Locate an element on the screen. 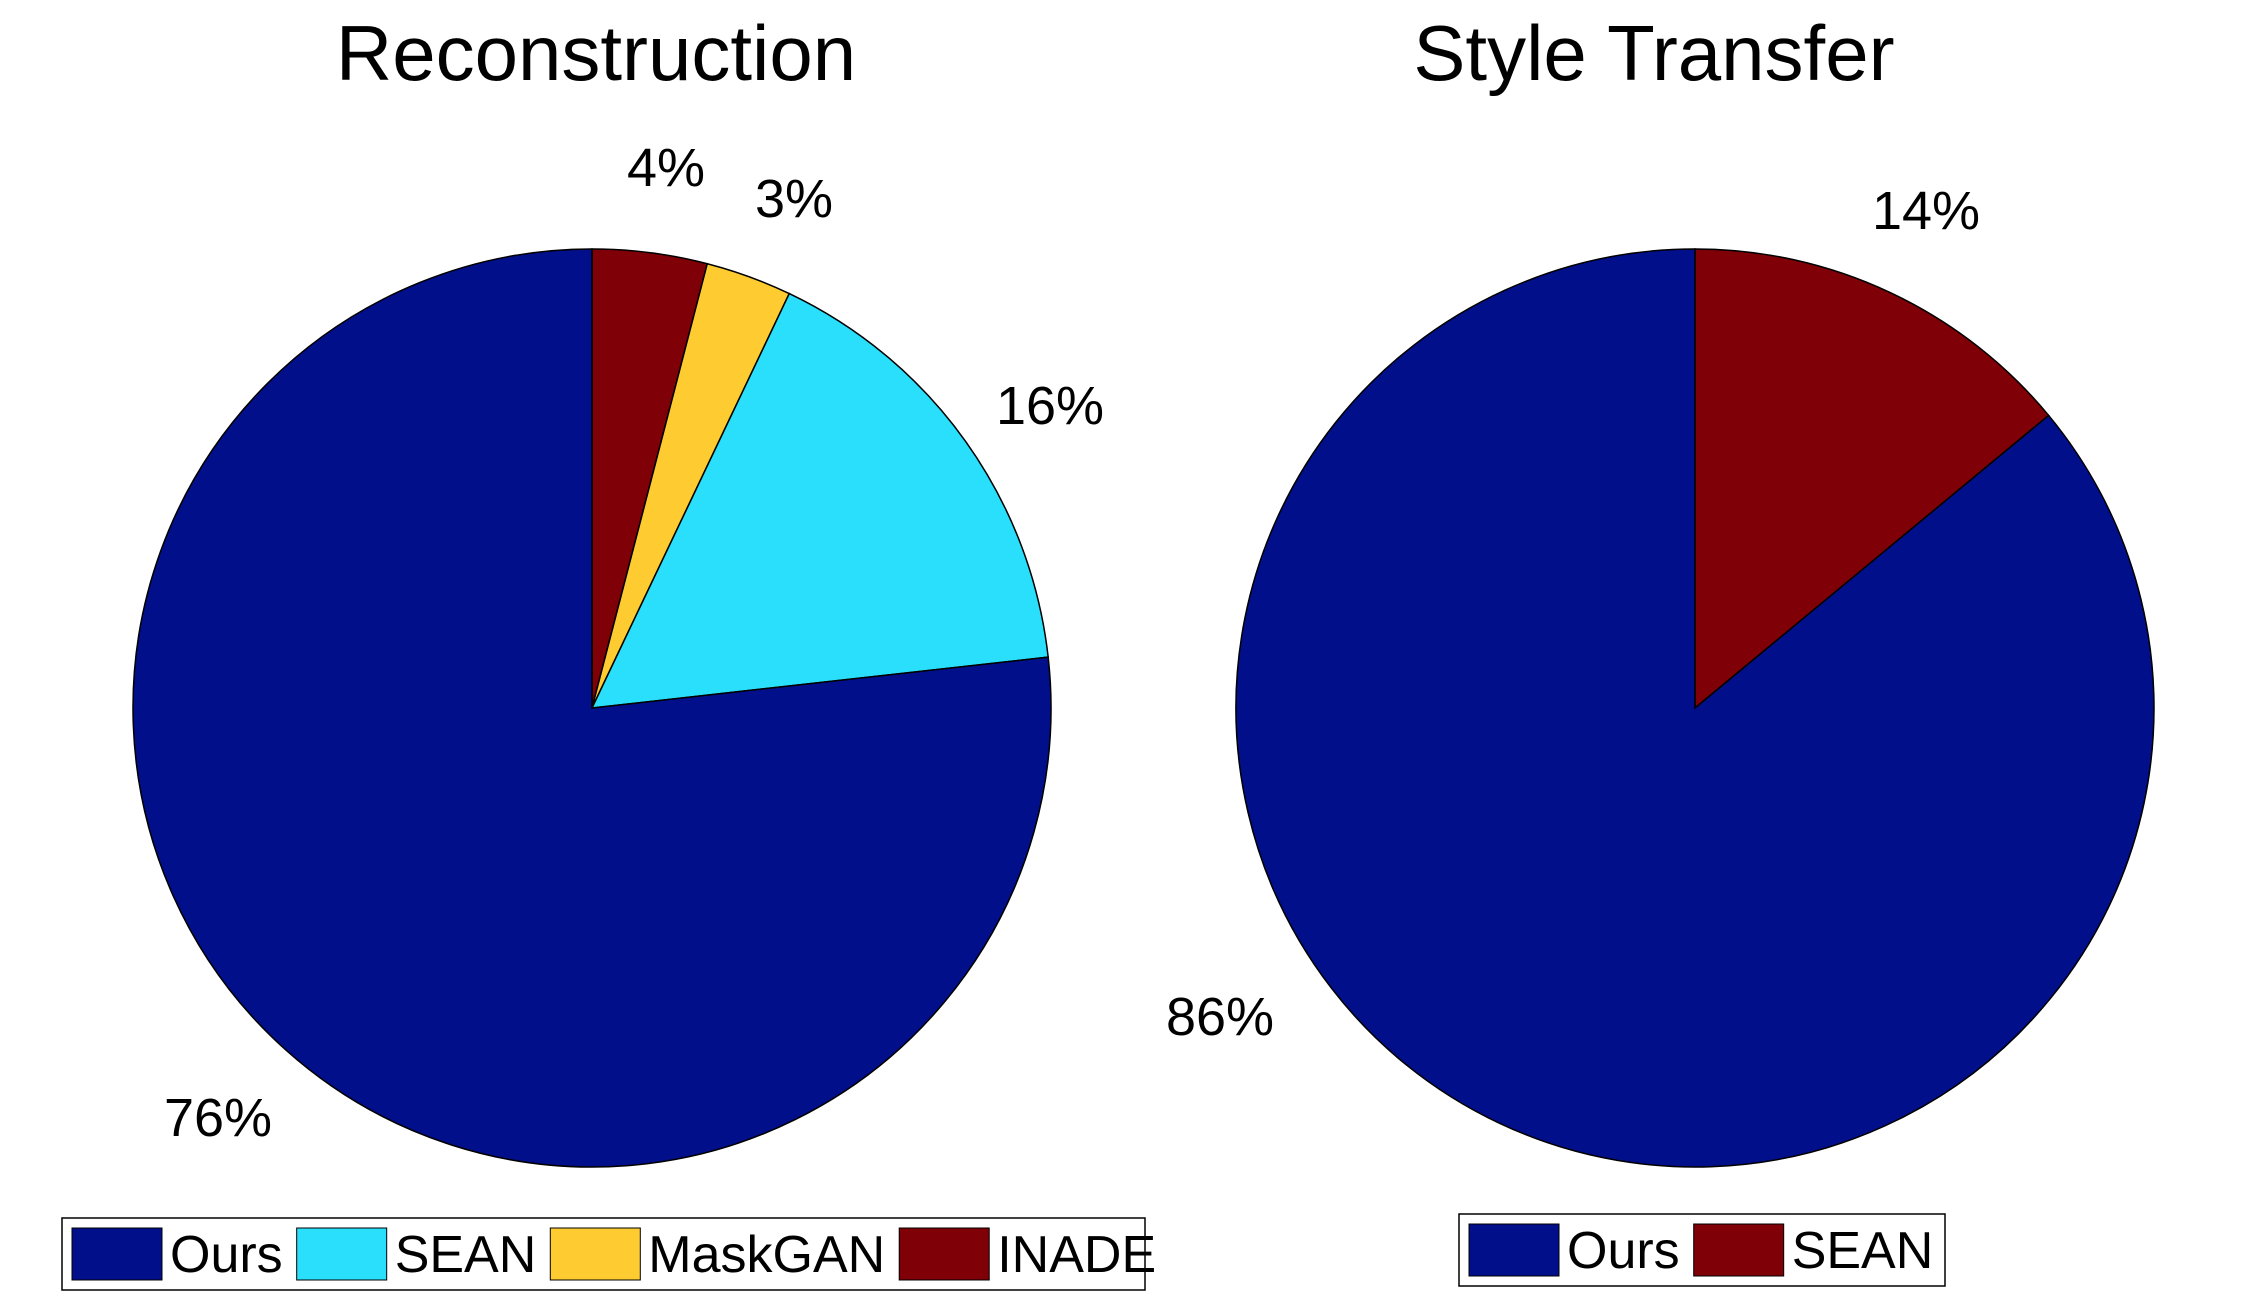  chart-title: Style Transfer is located at coordinates (1653, 53).